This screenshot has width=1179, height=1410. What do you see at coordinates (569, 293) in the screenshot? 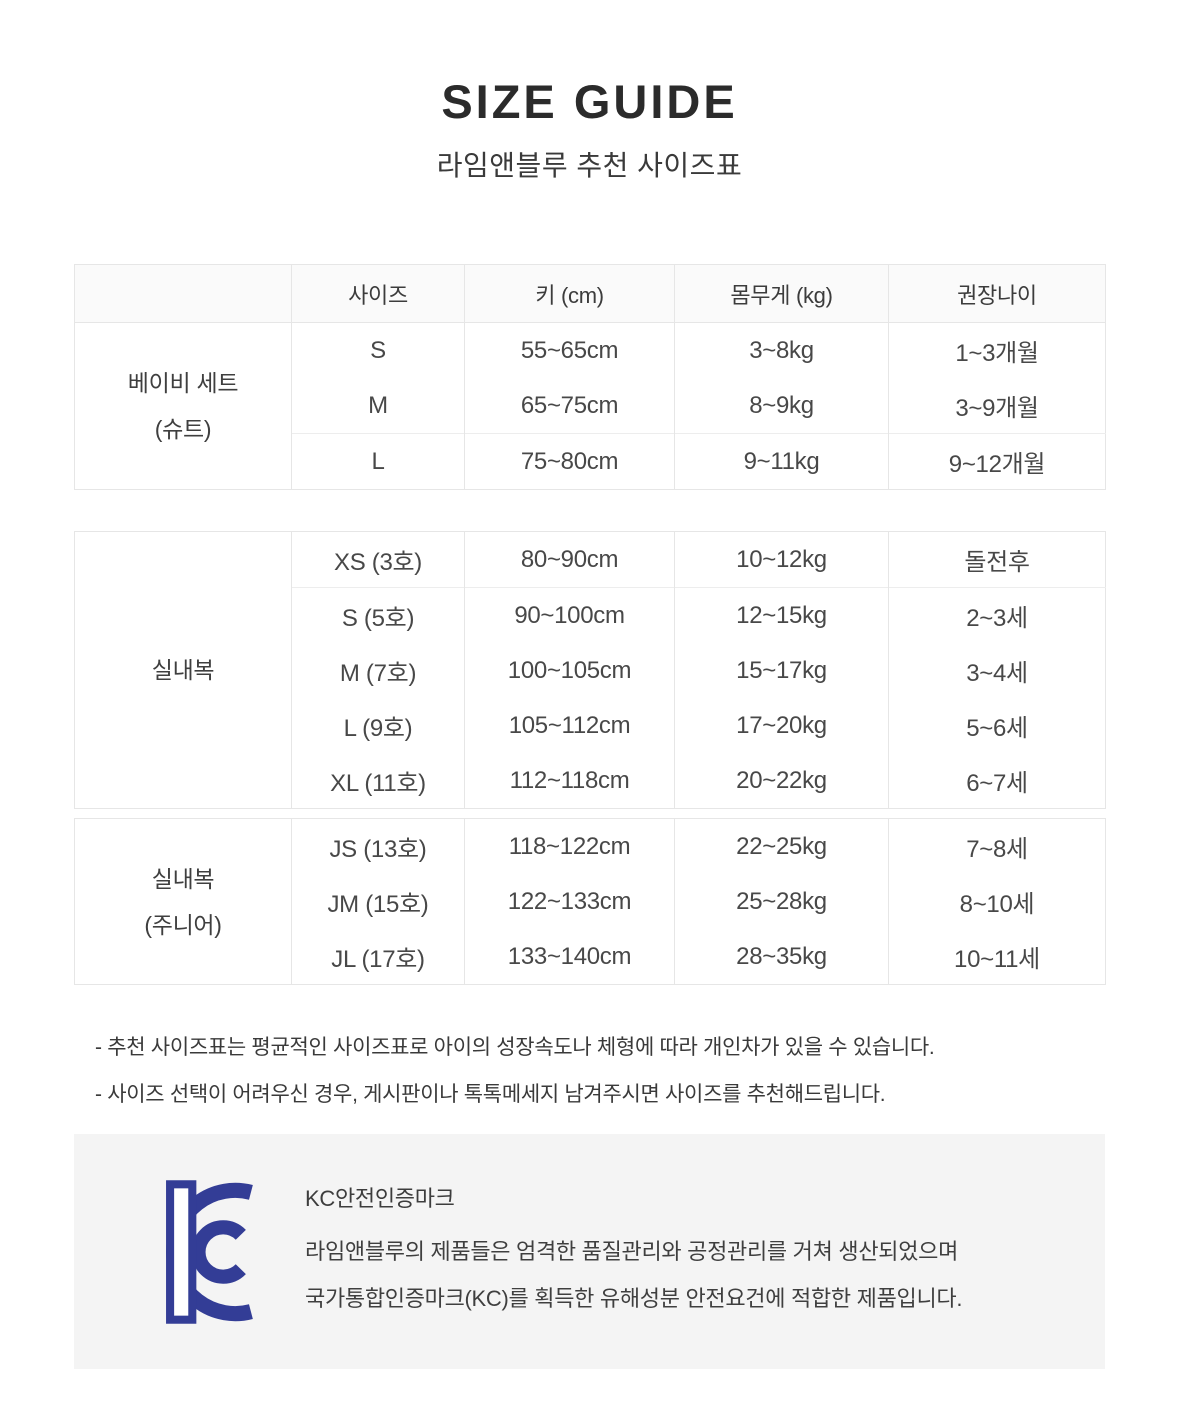
I see `column-header: 키 (cm)` at bounding box center [569, 293].